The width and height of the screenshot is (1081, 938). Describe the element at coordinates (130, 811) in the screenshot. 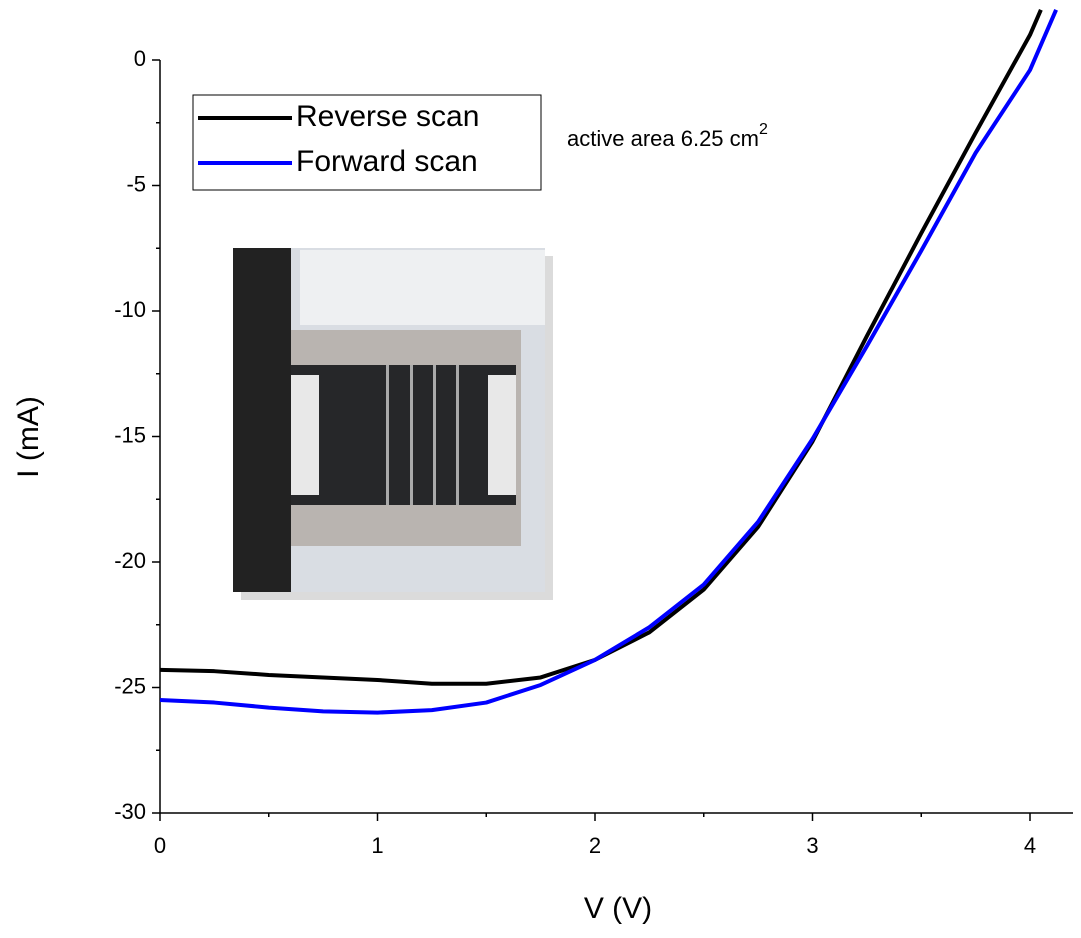

I see `y-tick-label: -30` at that location.